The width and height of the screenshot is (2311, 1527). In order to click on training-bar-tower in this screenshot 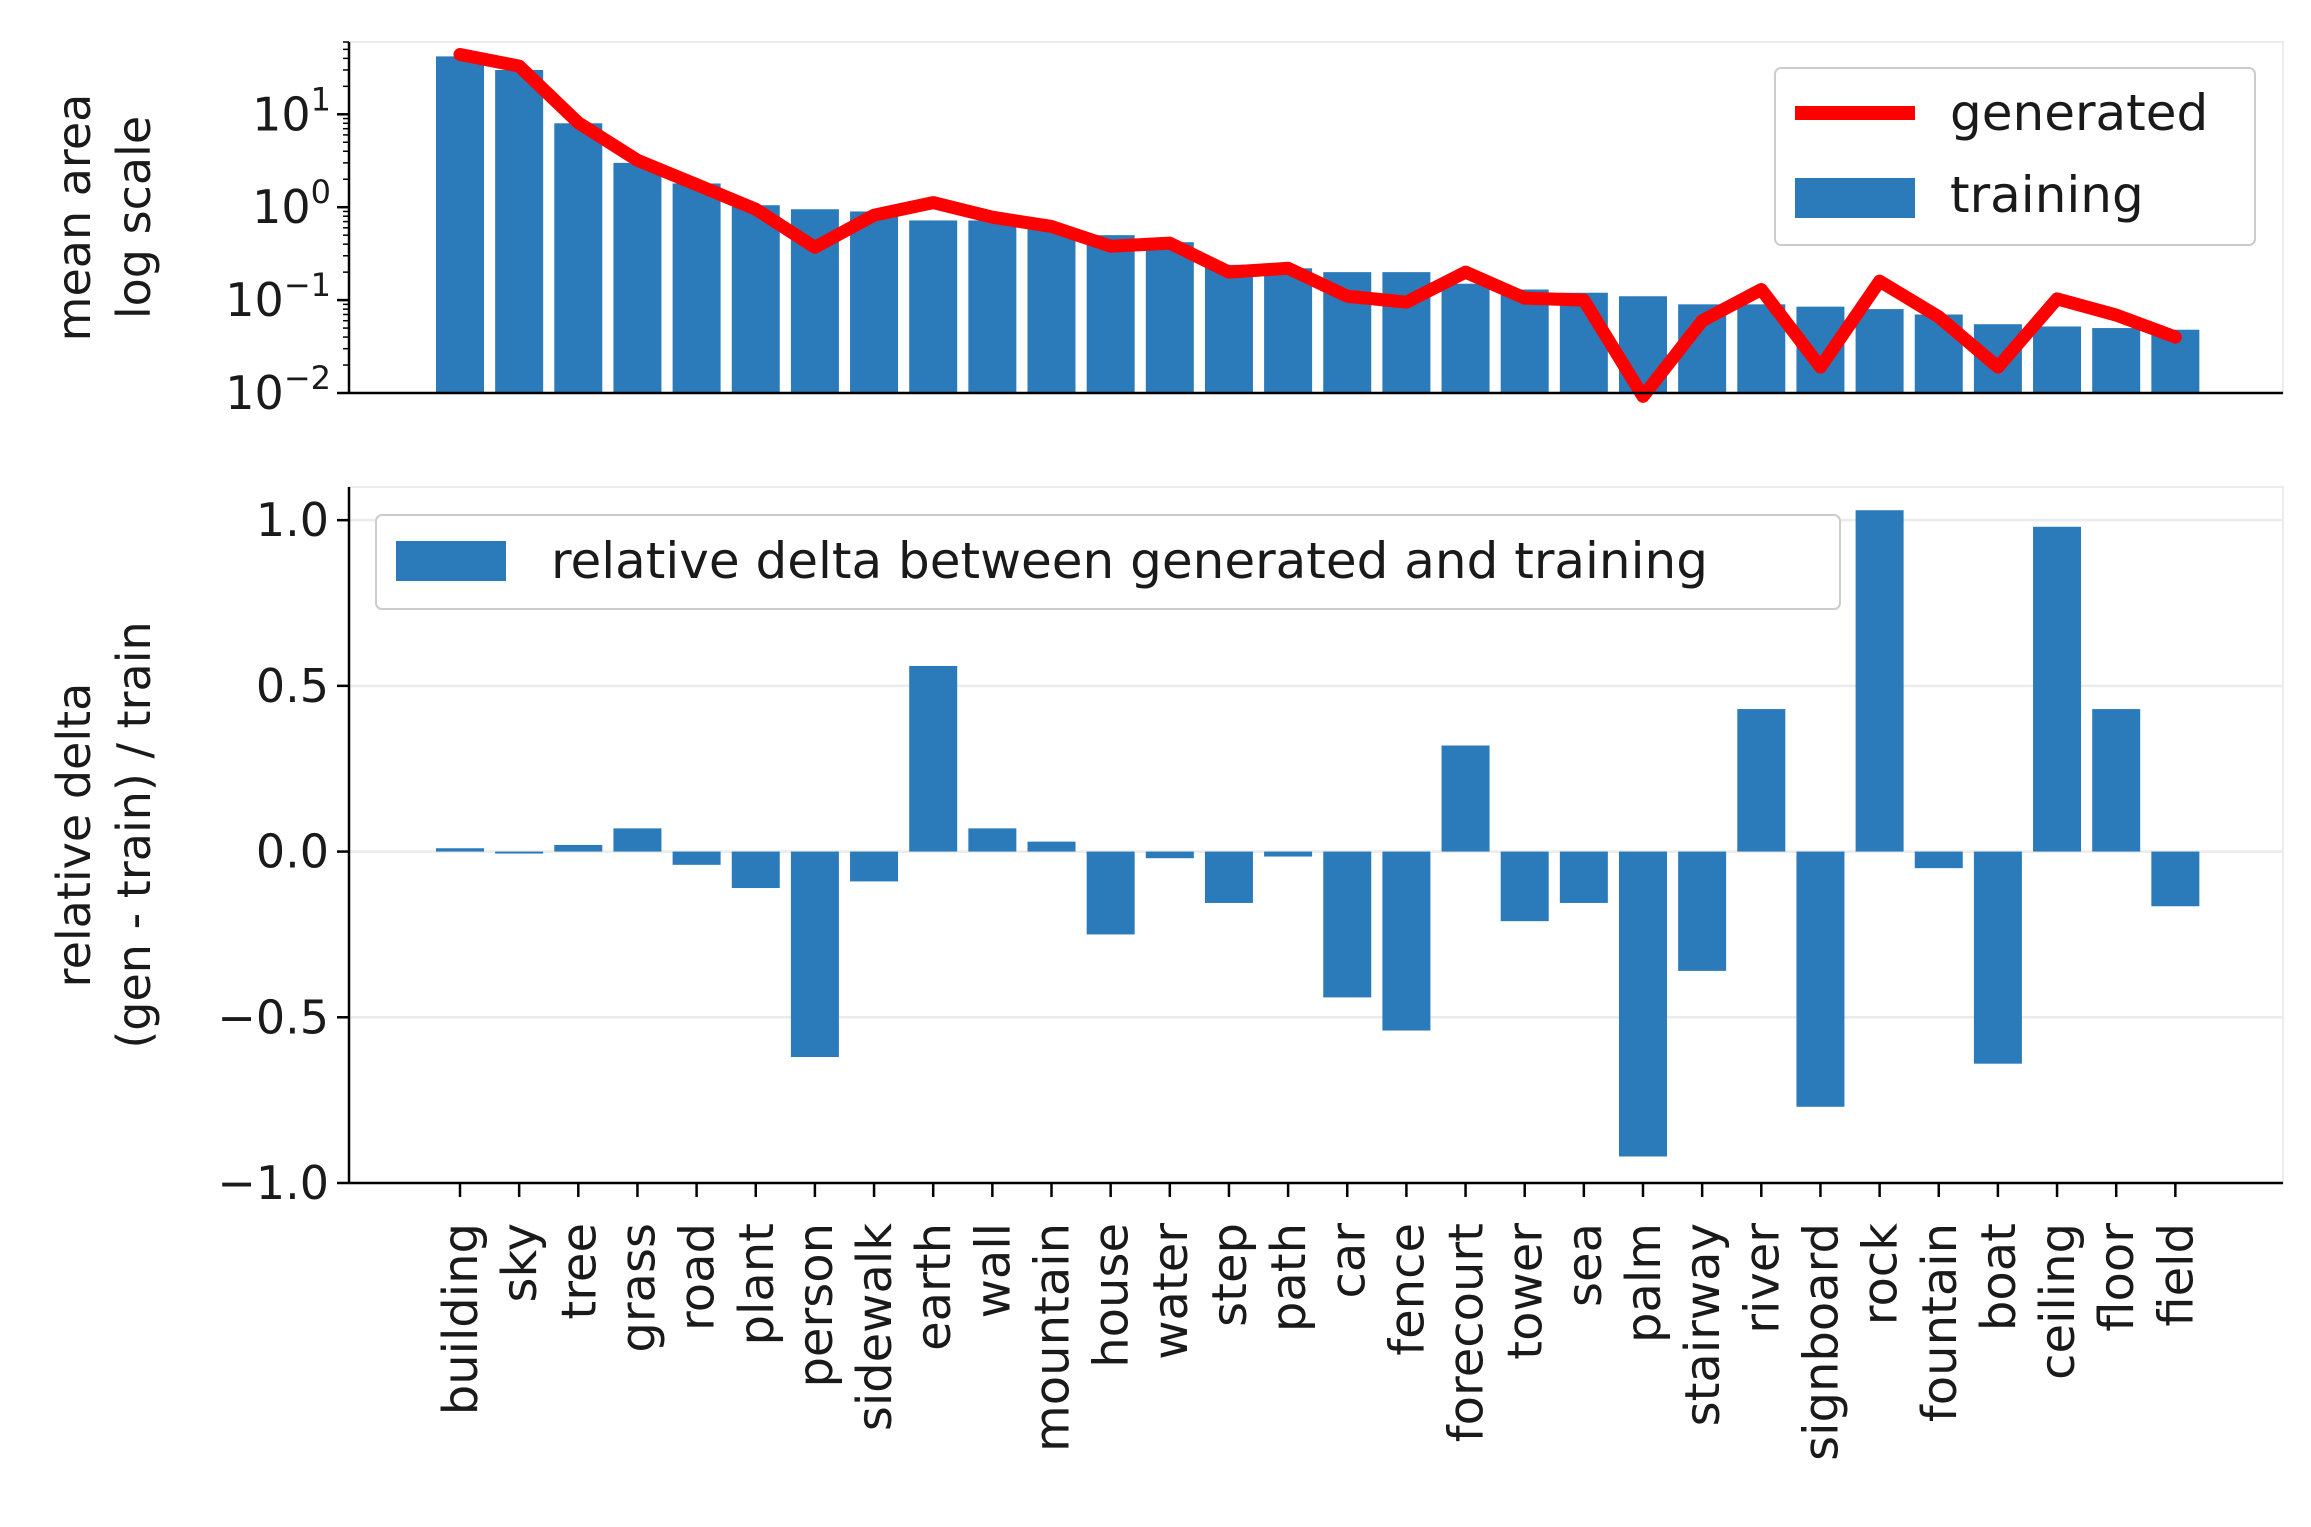, I will do `click(1524, 341)`.